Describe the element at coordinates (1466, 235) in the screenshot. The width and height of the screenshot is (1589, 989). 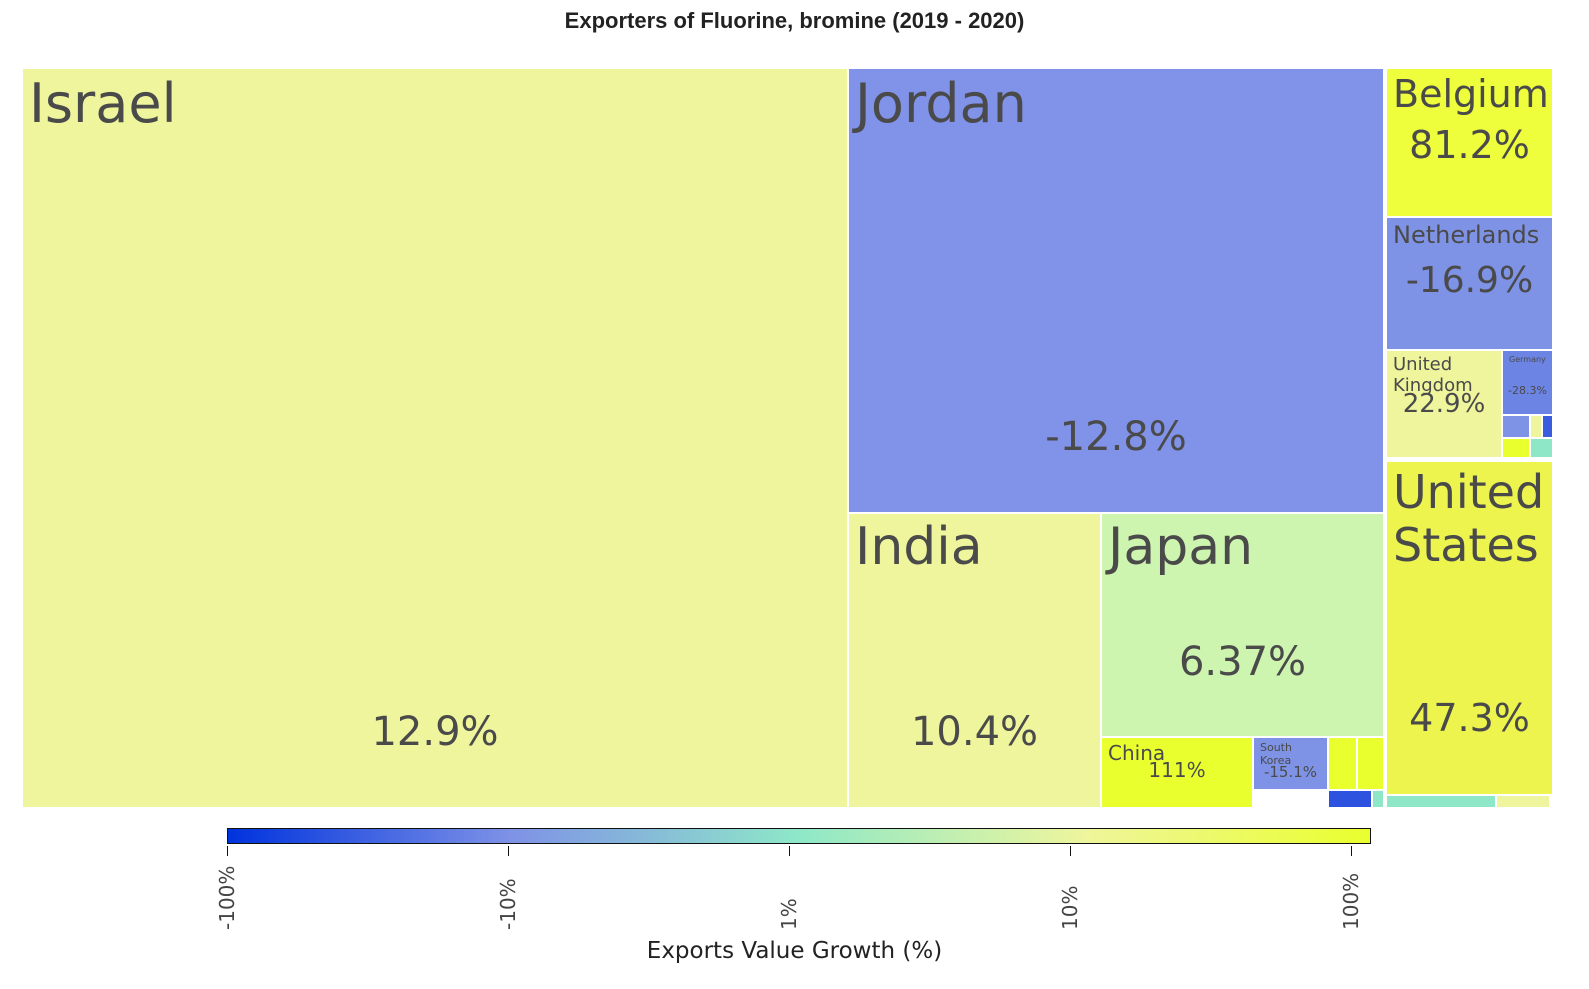
I see `tile-name-netherlands: Netherlands` at that location.